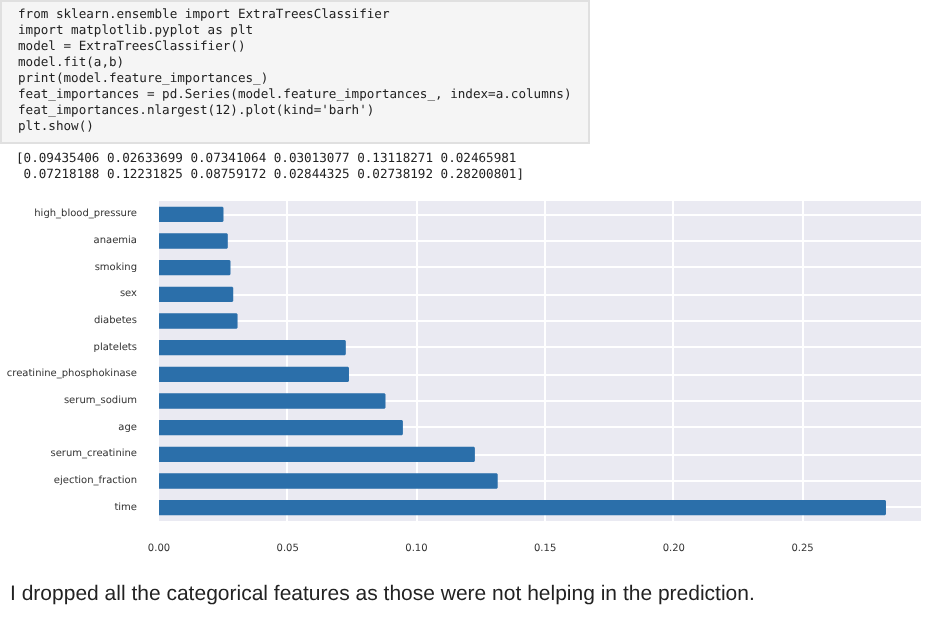 The image size is (948, 642). I want to click on text: I dropped all the categorical features as those were not helping in the prediction., so click(382, 595).